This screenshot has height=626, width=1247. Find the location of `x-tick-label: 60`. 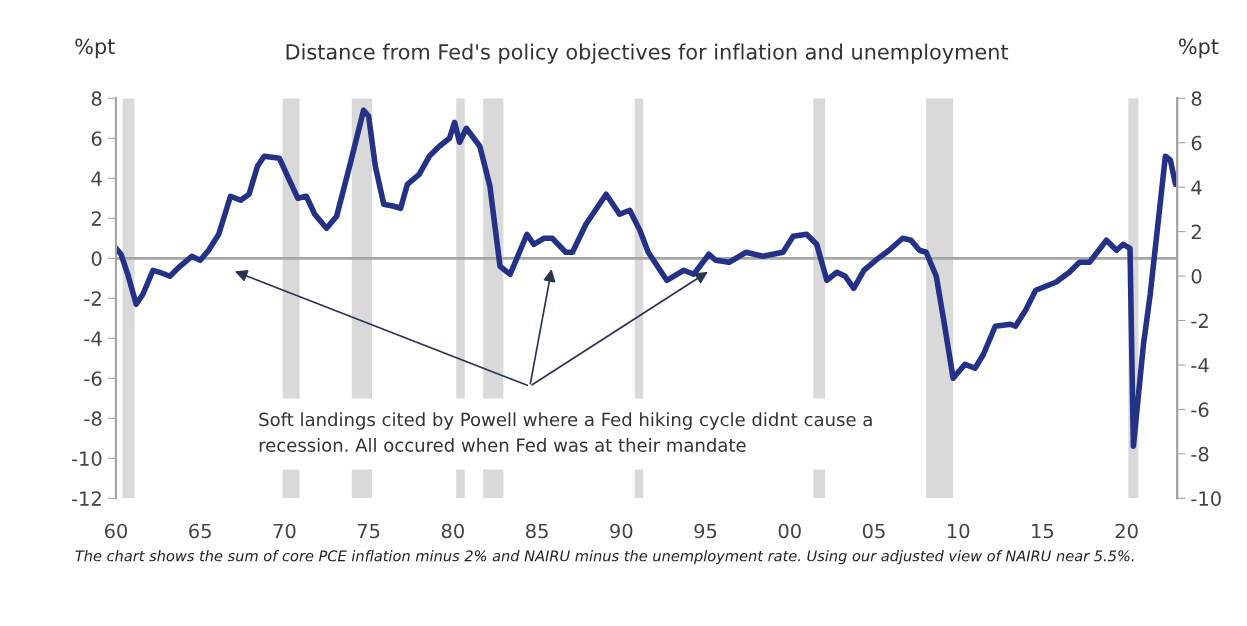

x-tick-label: 60 is located at coordinates (116, 531).